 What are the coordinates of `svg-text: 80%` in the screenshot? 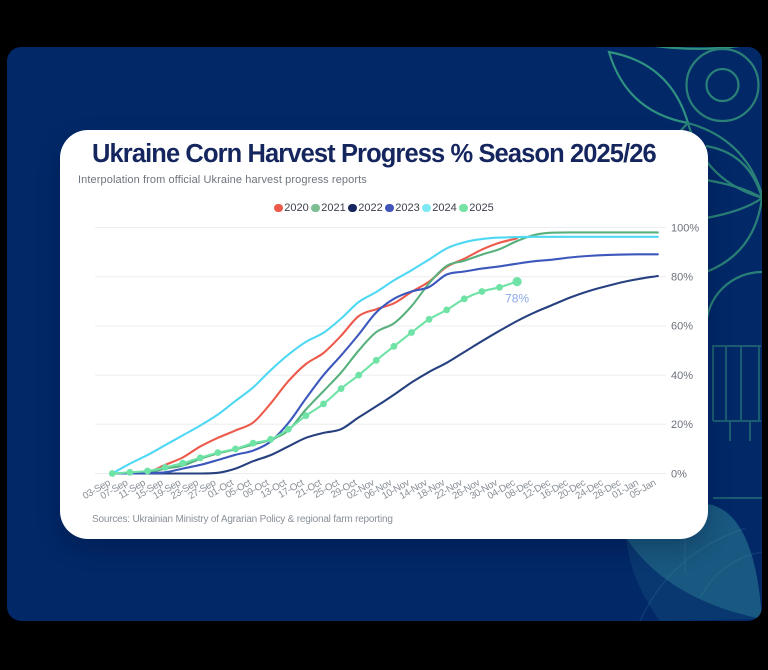 It's located at (682, 278).